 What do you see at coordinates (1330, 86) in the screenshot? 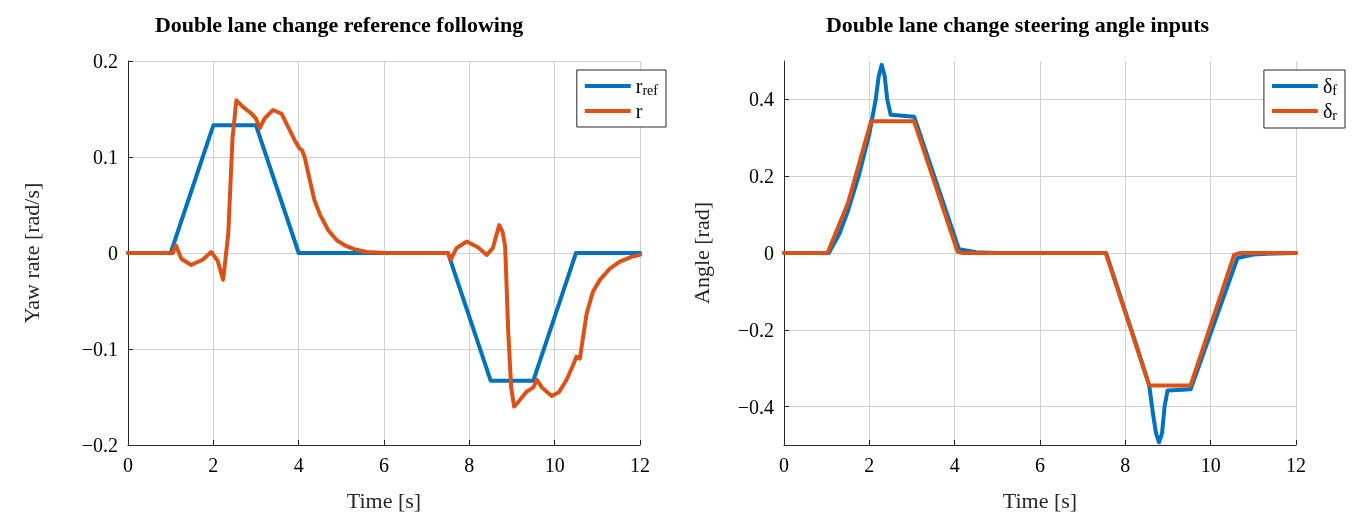
I see `legend-label: δf` at bounding box center [1330, 86].